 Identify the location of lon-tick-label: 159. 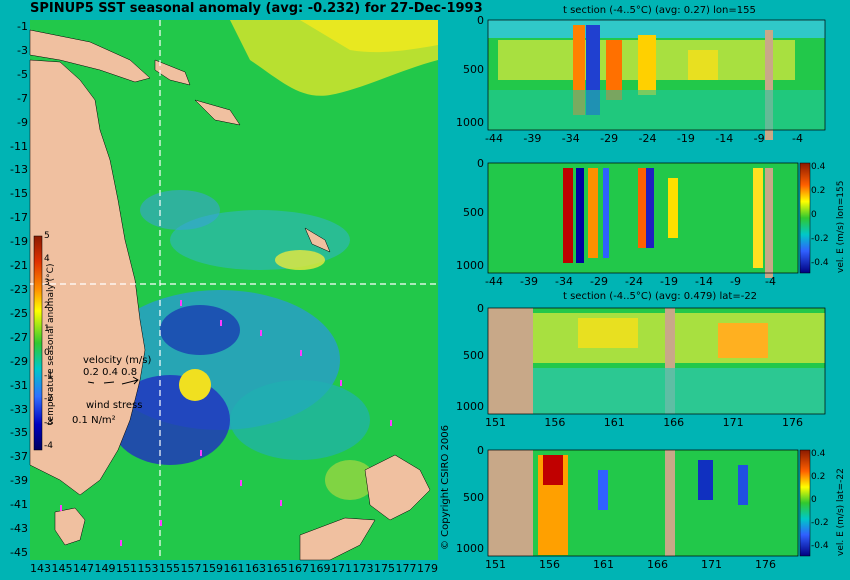
(212, 568).